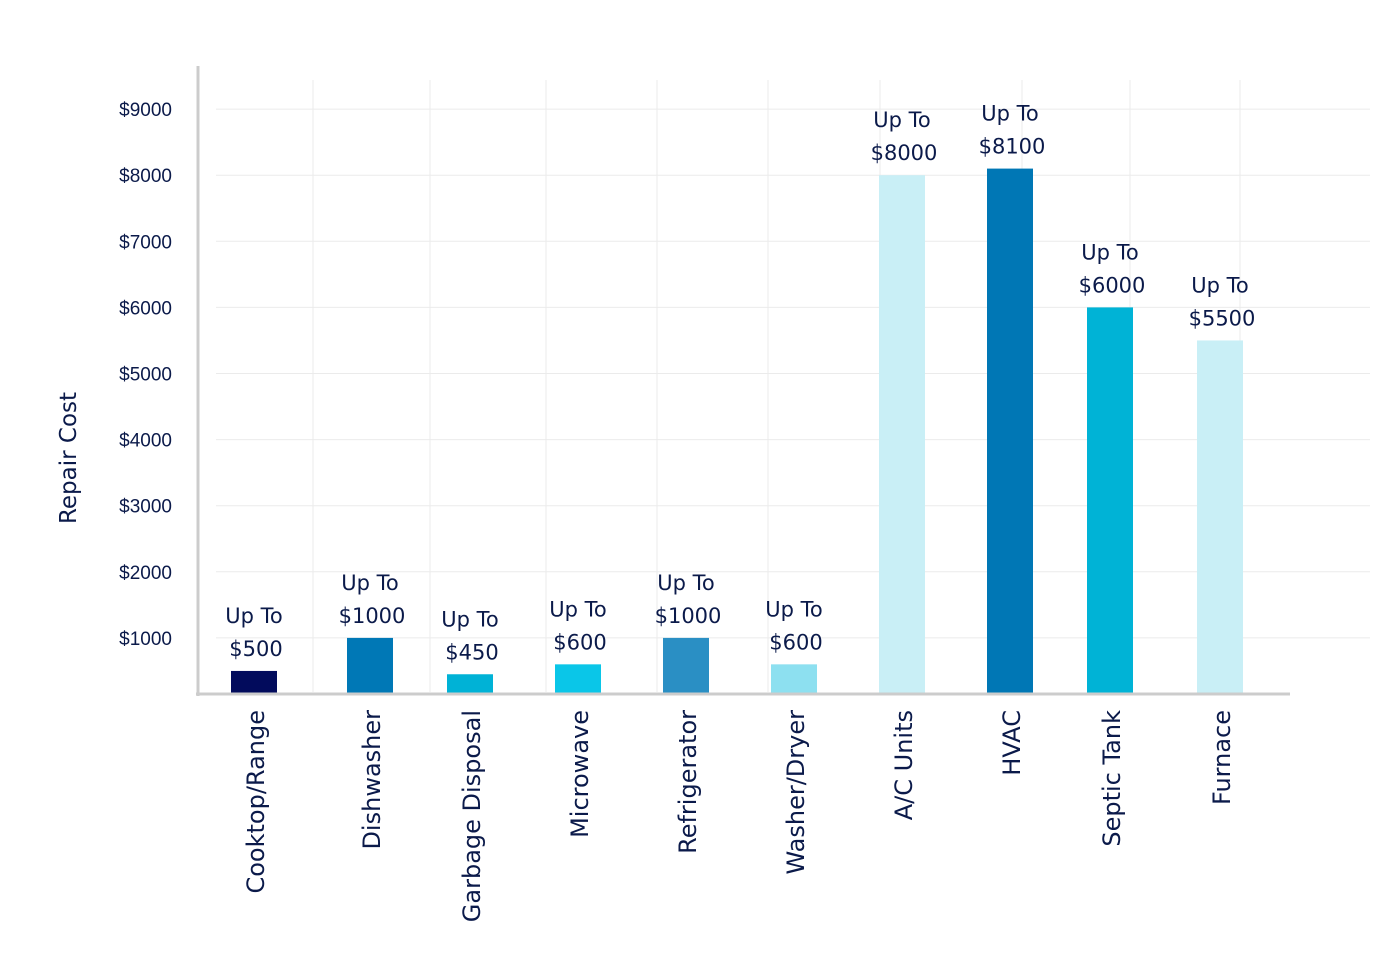 The image size is (1383, 961). Describe the element at coordinates (255, 649) in the screenshot. I see `data-label-value: $500` at that location.